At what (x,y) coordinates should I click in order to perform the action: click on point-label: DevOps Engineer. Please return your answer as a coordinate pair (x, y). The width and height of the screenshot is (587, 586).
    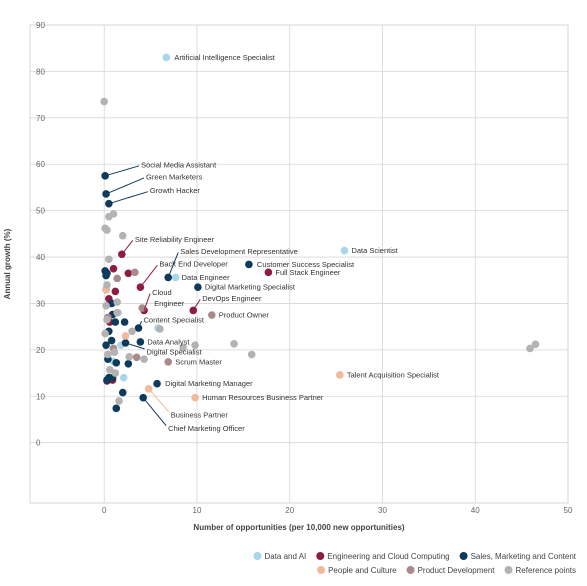
    Looking at the image, I should click on (232, 298).